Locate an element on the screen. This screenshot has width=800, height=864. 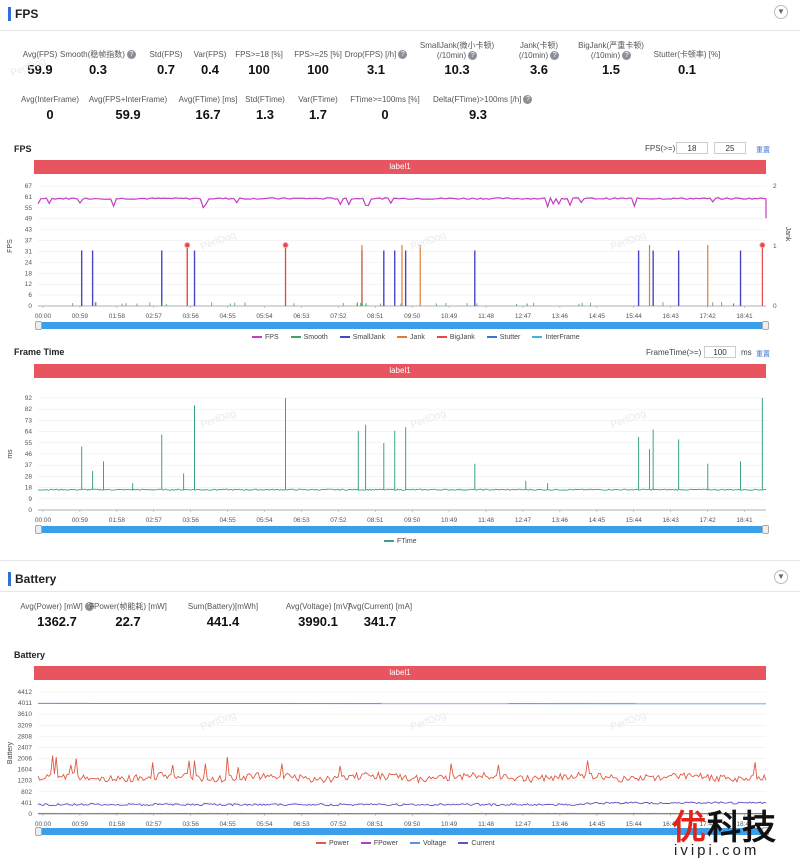
metric-card: Avg(Power) [mW]? 1362.7 is located at coordinates (57, 611).